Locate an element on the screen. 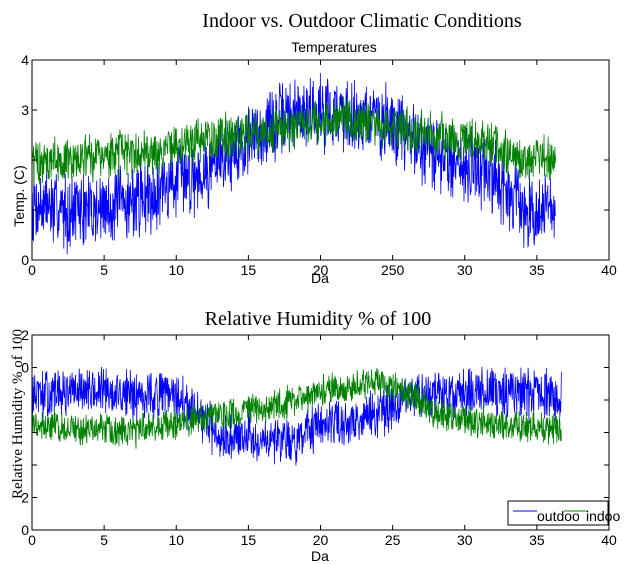  humidity-chart-title: Relative Humidity % of 100 is located at coordinates (318, 319).